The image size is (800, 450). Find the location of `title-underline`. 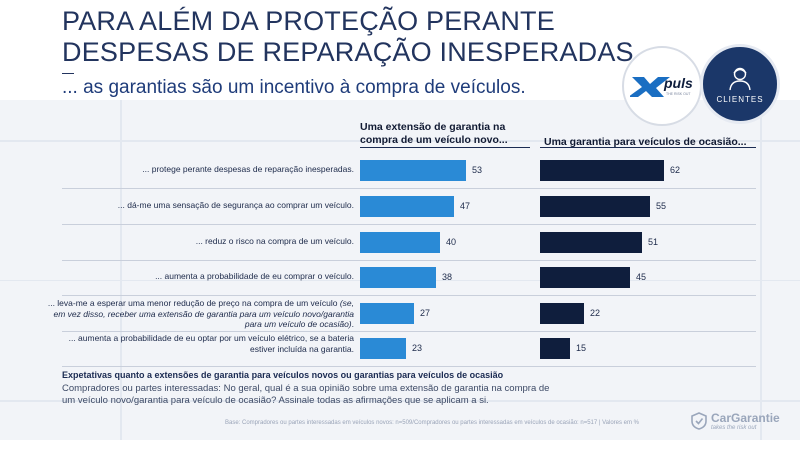

title-underline is located at coordinates (68, 73).